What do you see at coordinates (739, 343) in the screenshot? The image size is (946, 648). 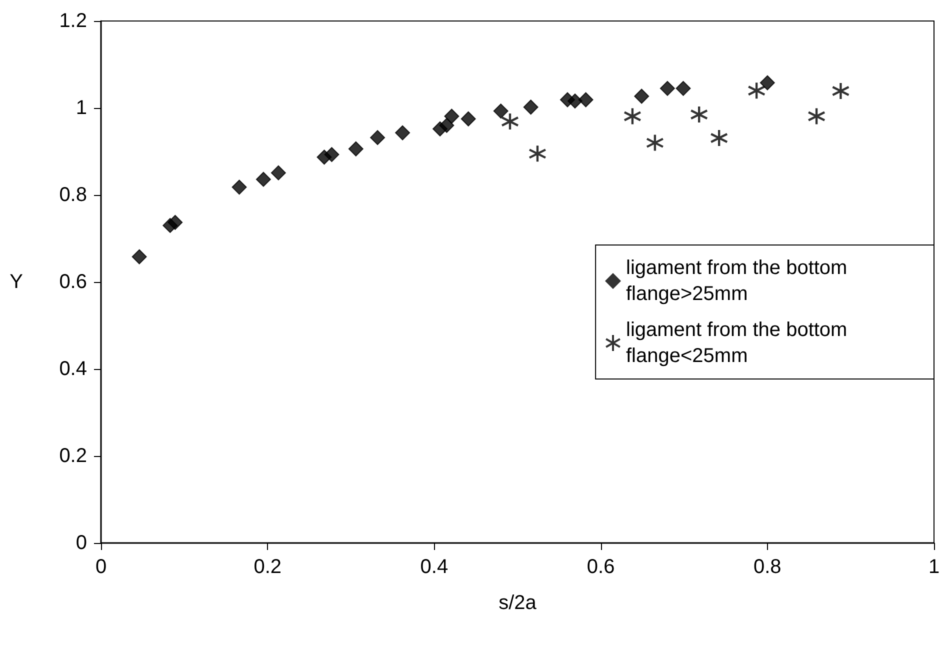 I see `legend-label: ligament from the bottom flange<25mm` at bounding box center [739, 343].